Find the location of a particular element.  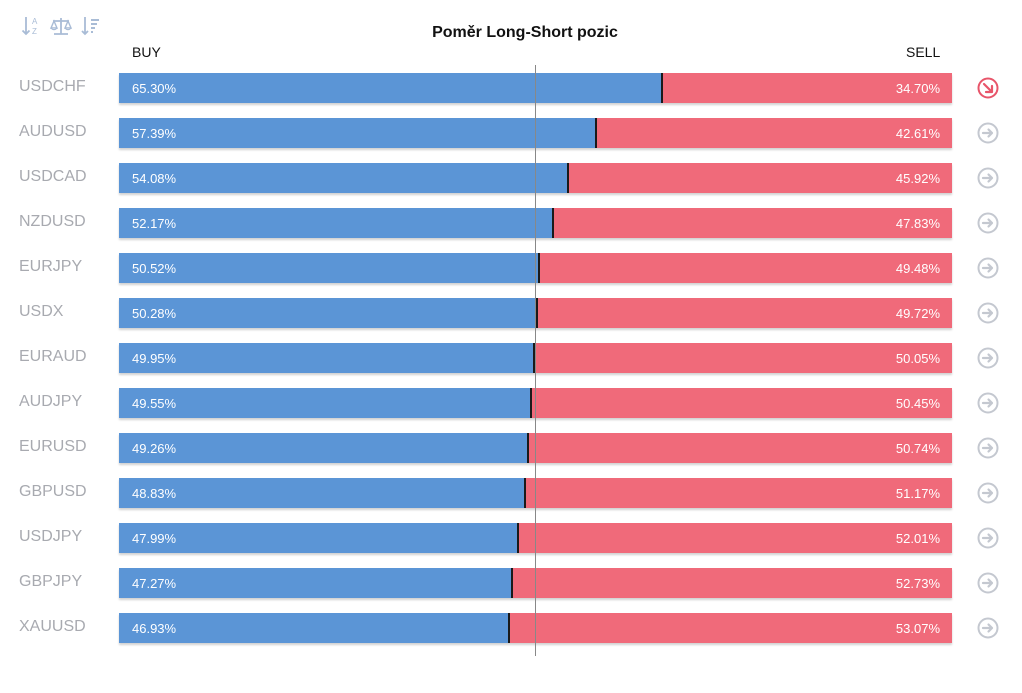

sell-percent-label: 49.72% is located at coordinates (917, 313).